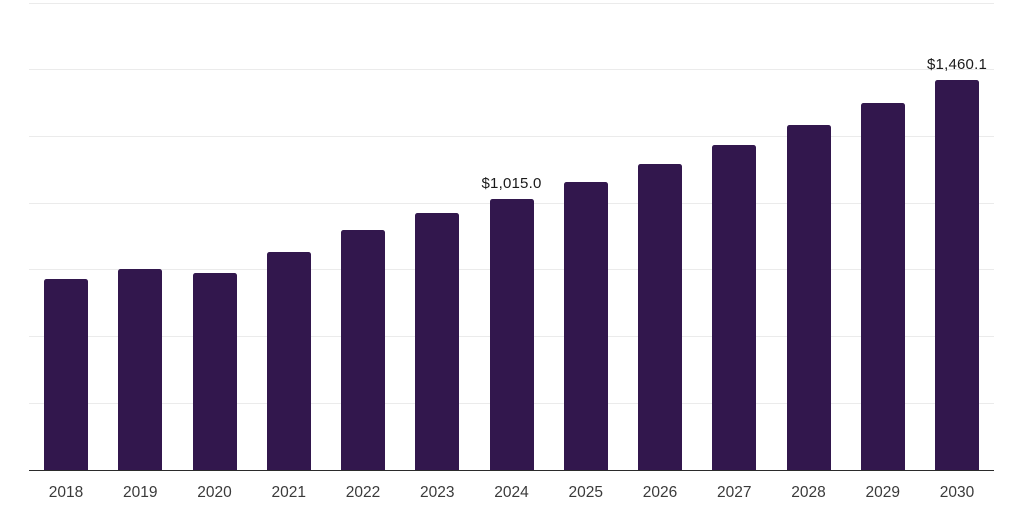 This screenshot has width=1024, height=512. I want to click on x-tick-2024: 2024, so click(512, 493).